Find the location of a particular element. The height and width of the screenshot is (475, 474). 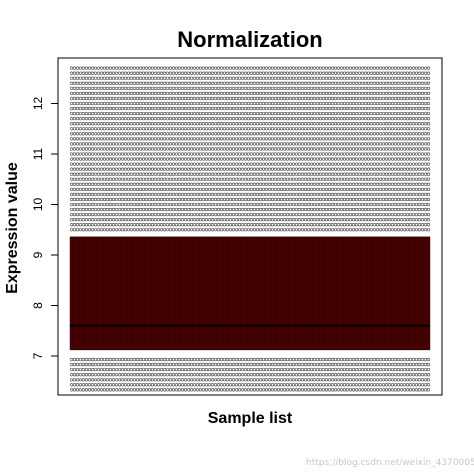

y-axis-label: Expression value is located at coordinates (12, 228).